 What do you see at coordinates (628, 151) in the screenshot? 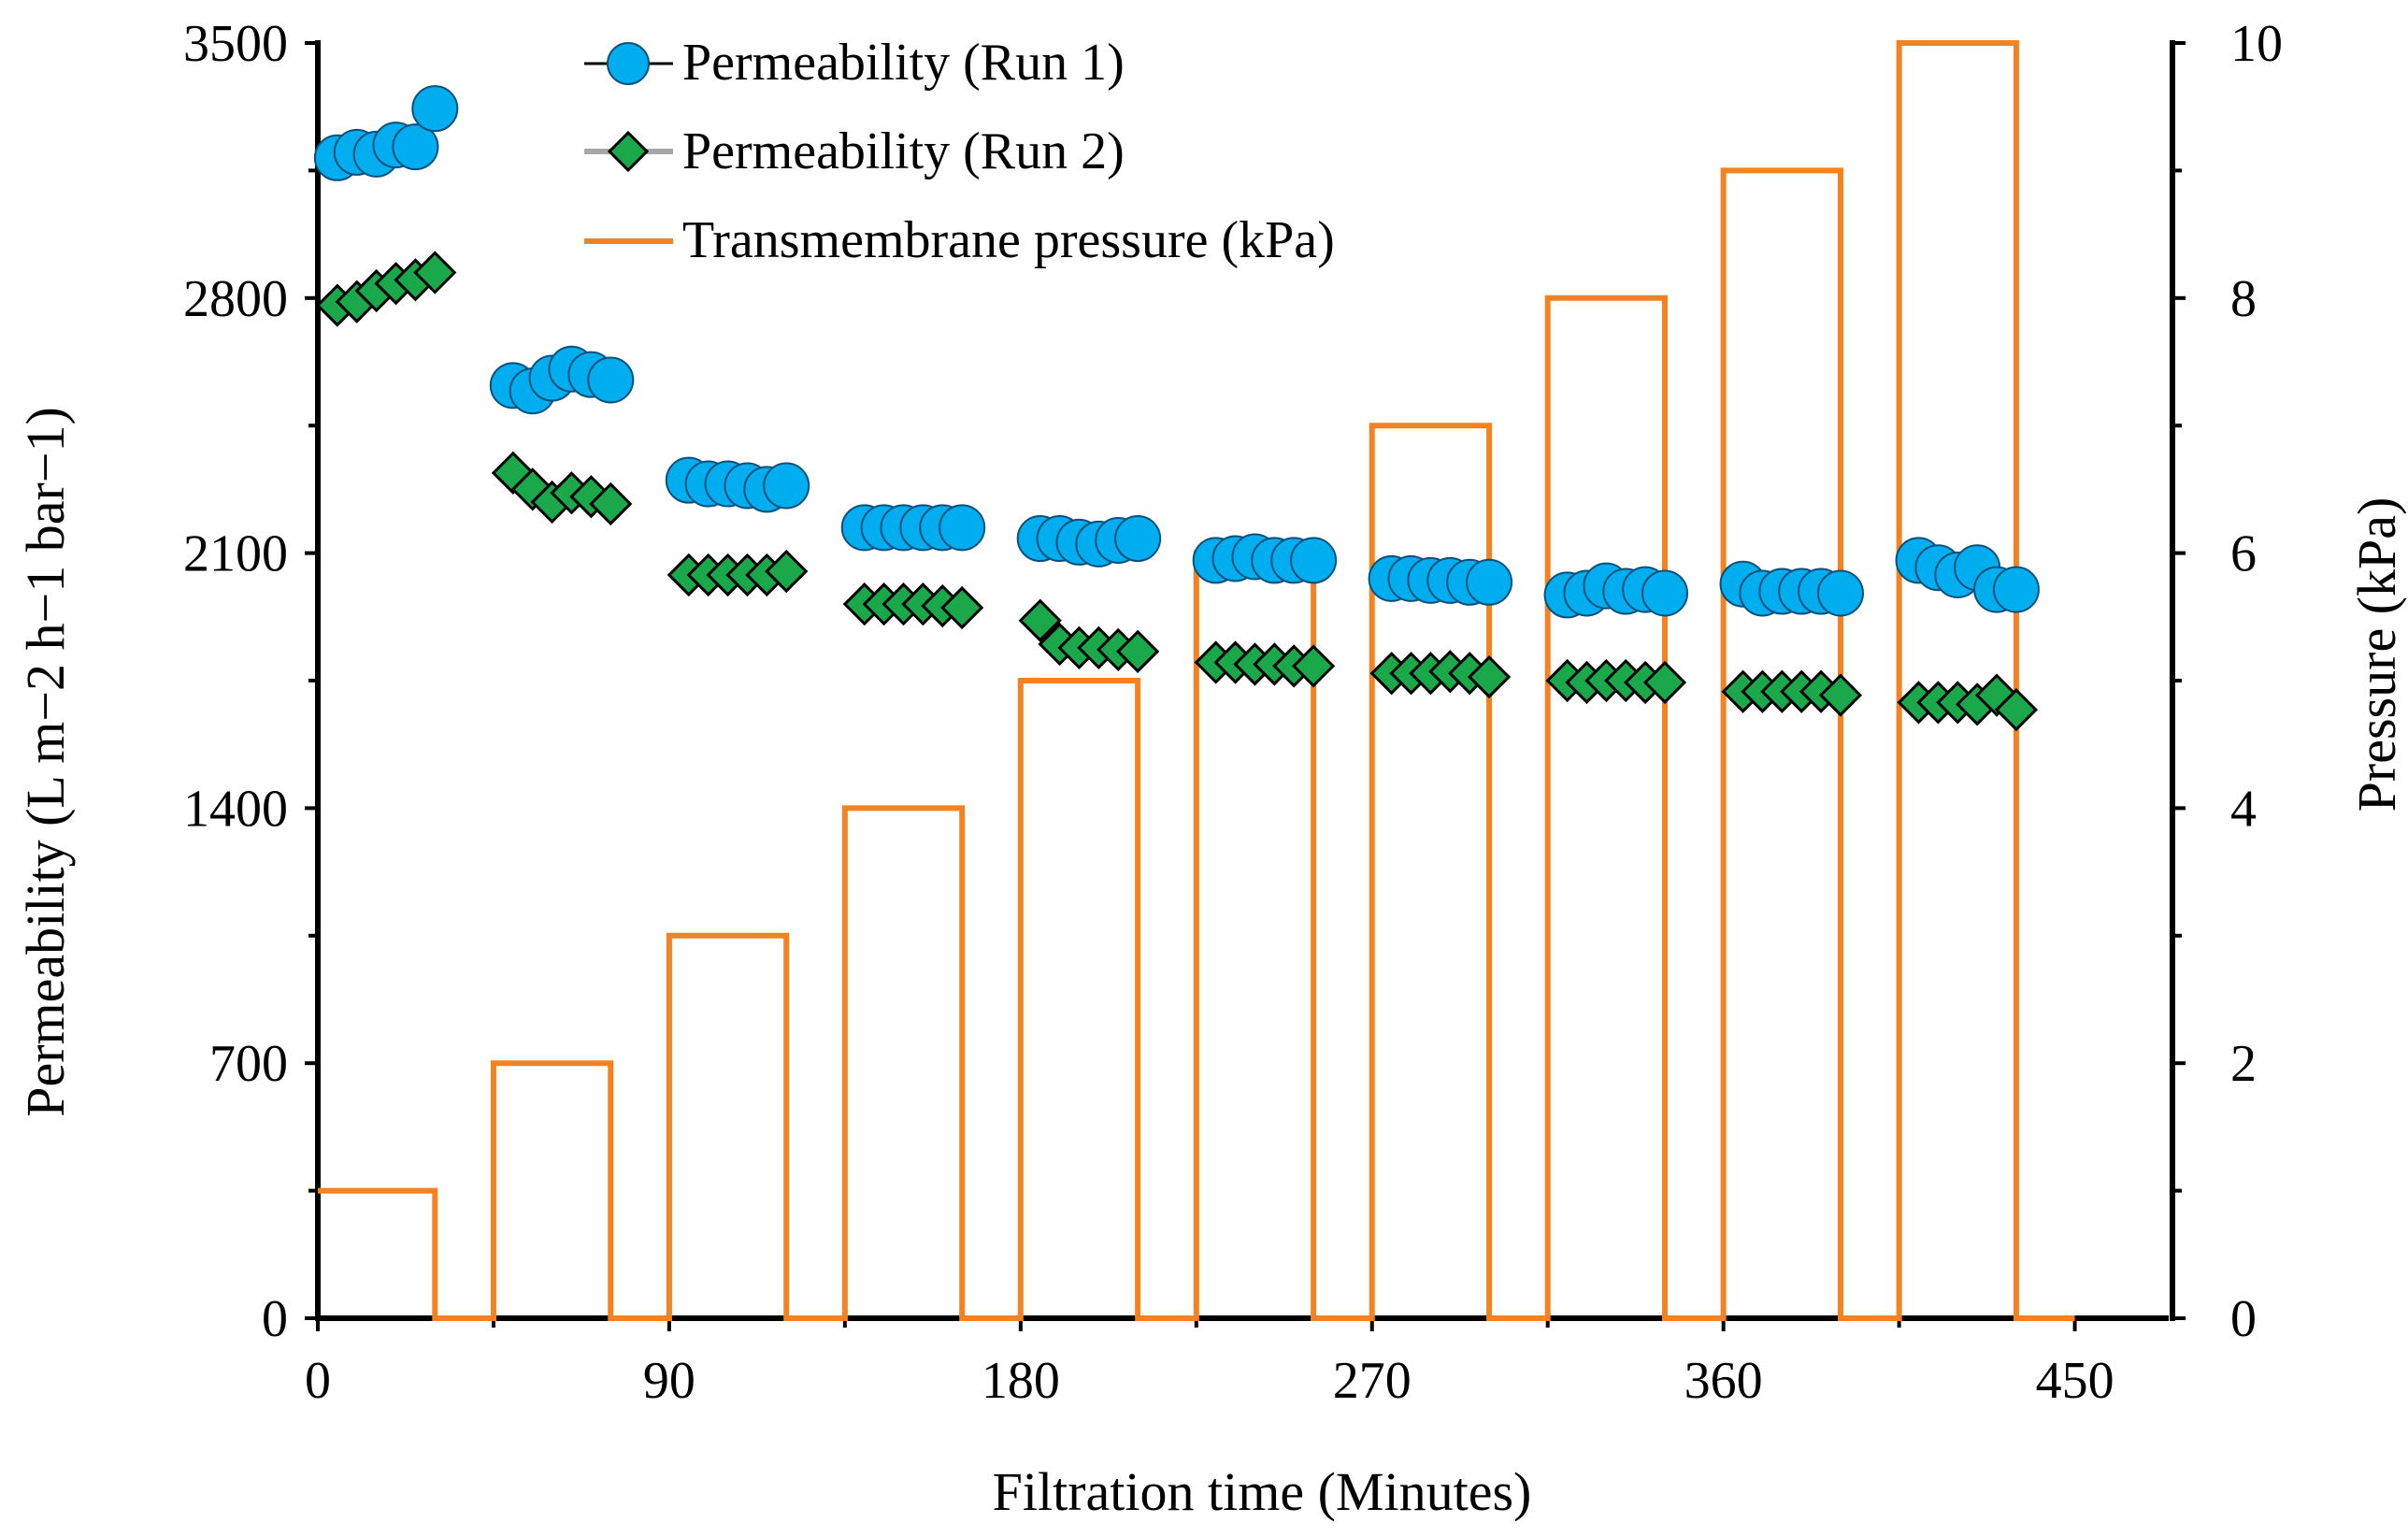
I see `legend-run2-marker` at bounding box center [628, 151].